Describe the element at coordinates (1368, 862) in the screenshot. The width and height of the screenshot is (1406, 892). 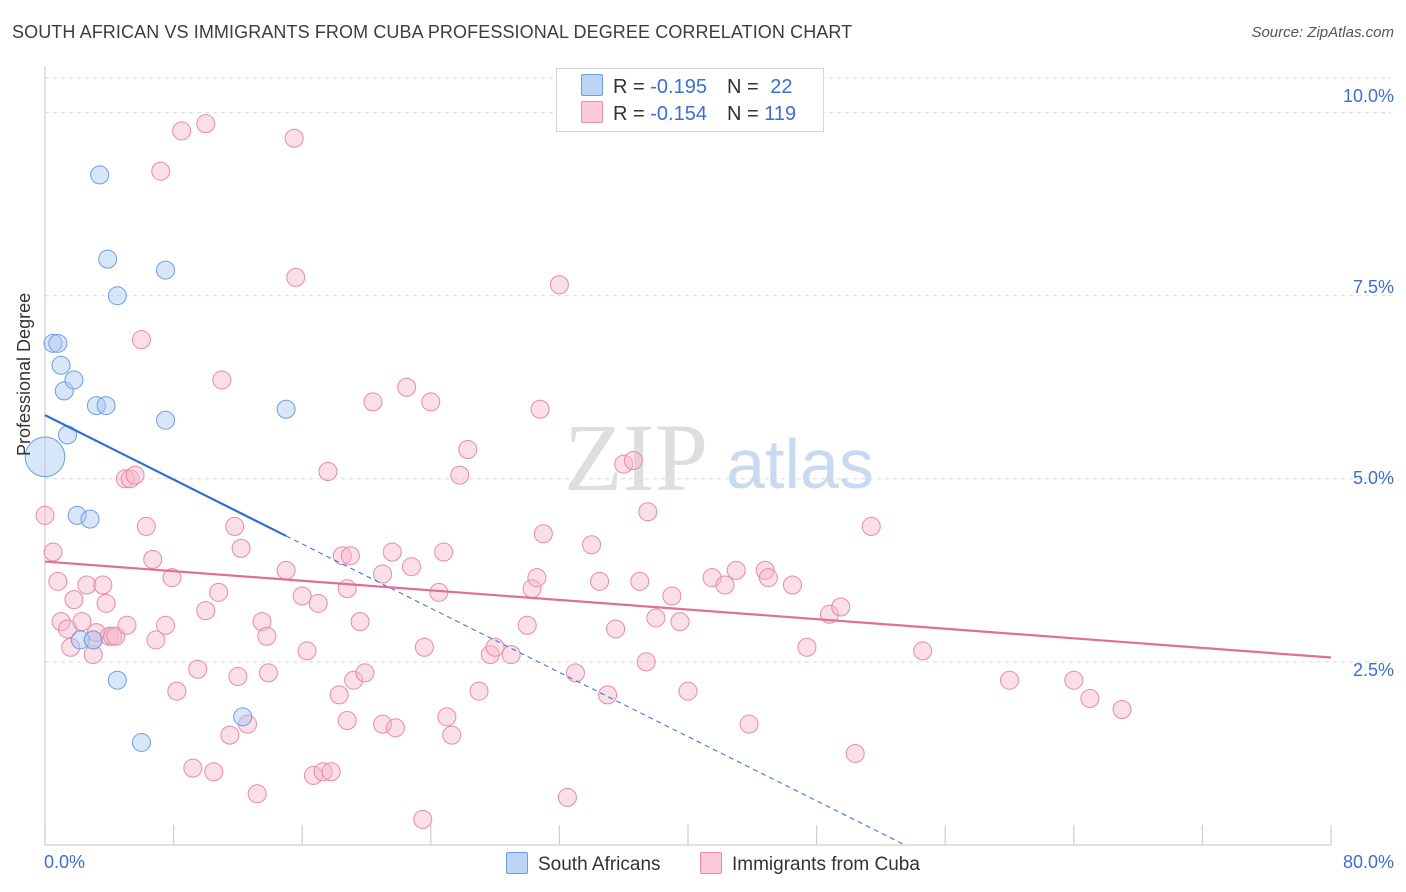
I see `x-tick-max: 80.0%` at that location.